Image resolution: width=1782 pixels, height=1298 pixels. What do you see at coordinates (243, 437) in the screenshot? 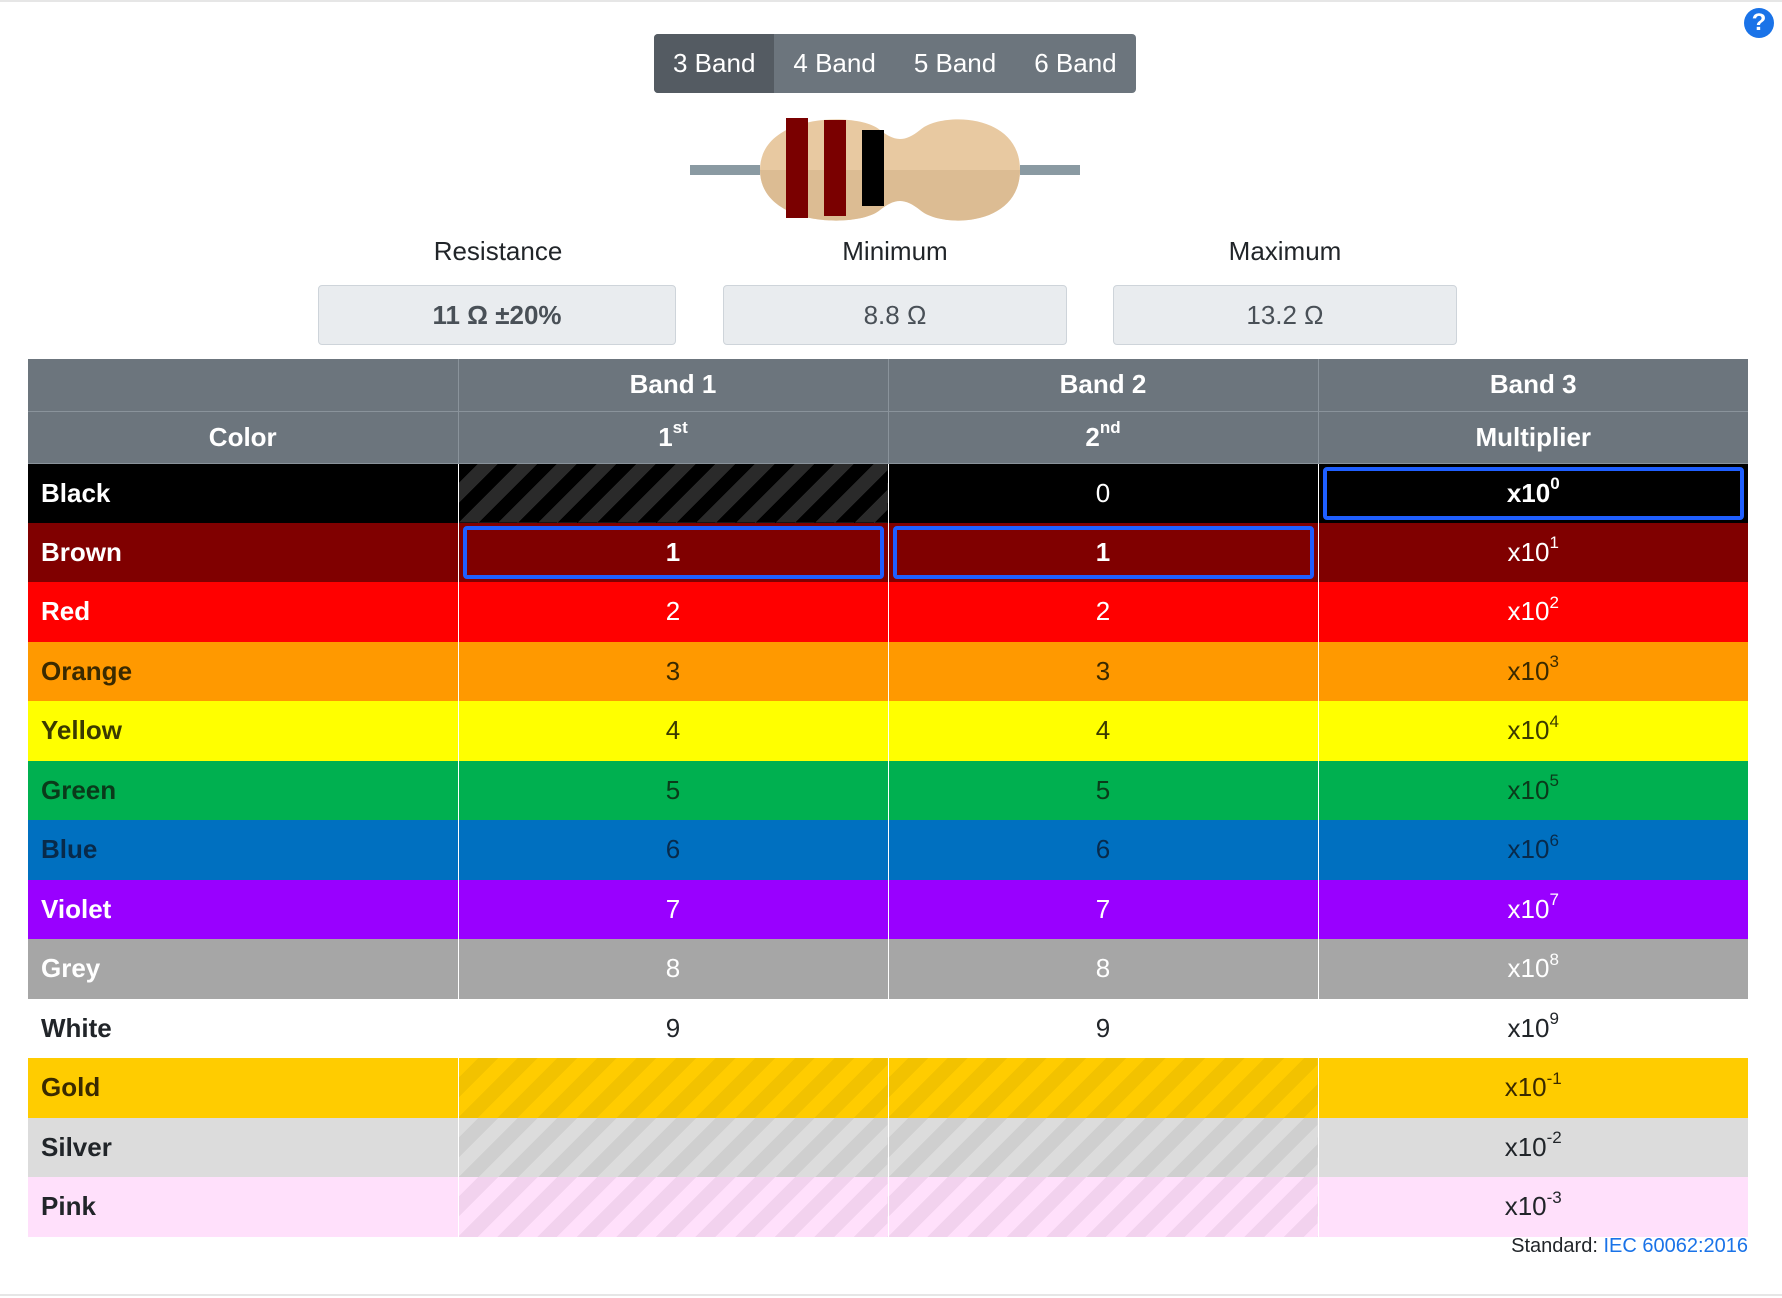
I see `header-color: Color` at bounding box center [243, 437].